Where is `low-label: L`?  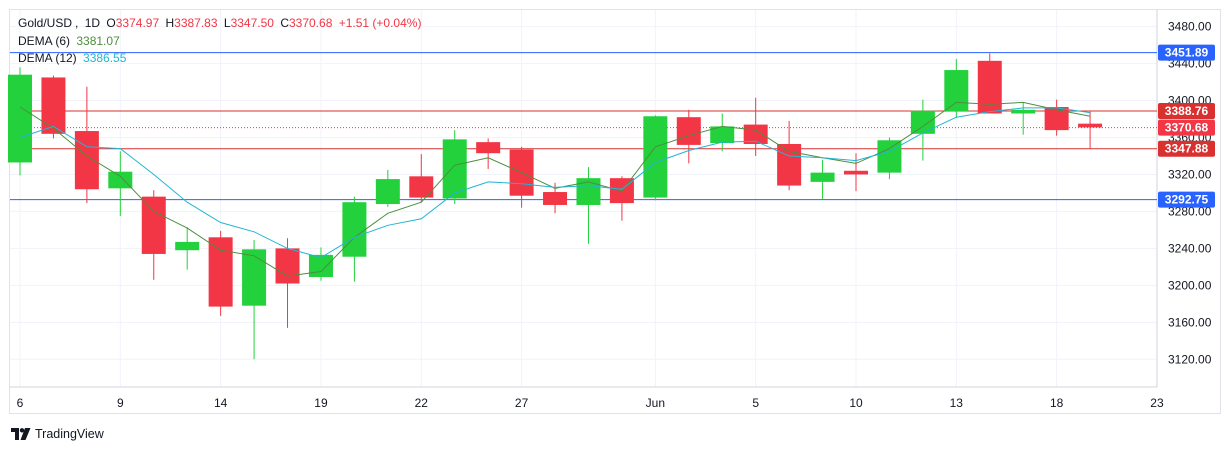 low-label: L is located at coordinates (227, 23).